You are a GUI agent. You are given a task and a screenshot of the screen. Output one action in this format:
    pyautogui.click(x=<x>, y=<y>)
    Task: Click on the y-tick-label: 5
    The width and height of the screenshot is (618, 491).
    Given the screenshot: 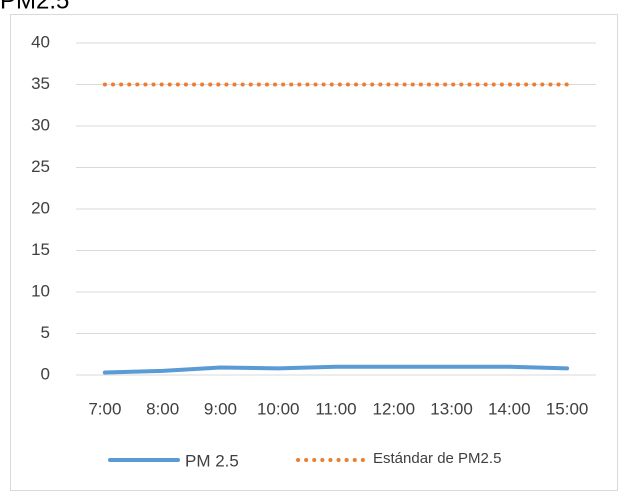 What is the action you would take?
    pyautogui.click(x=45, y=332)
    